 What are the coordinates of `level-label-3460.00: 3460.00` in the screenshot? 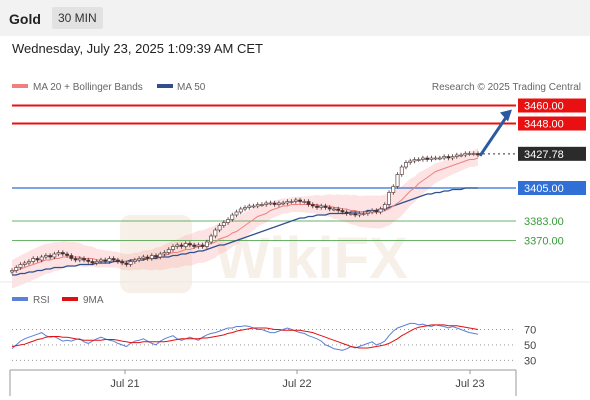 It's located at (544, 107).